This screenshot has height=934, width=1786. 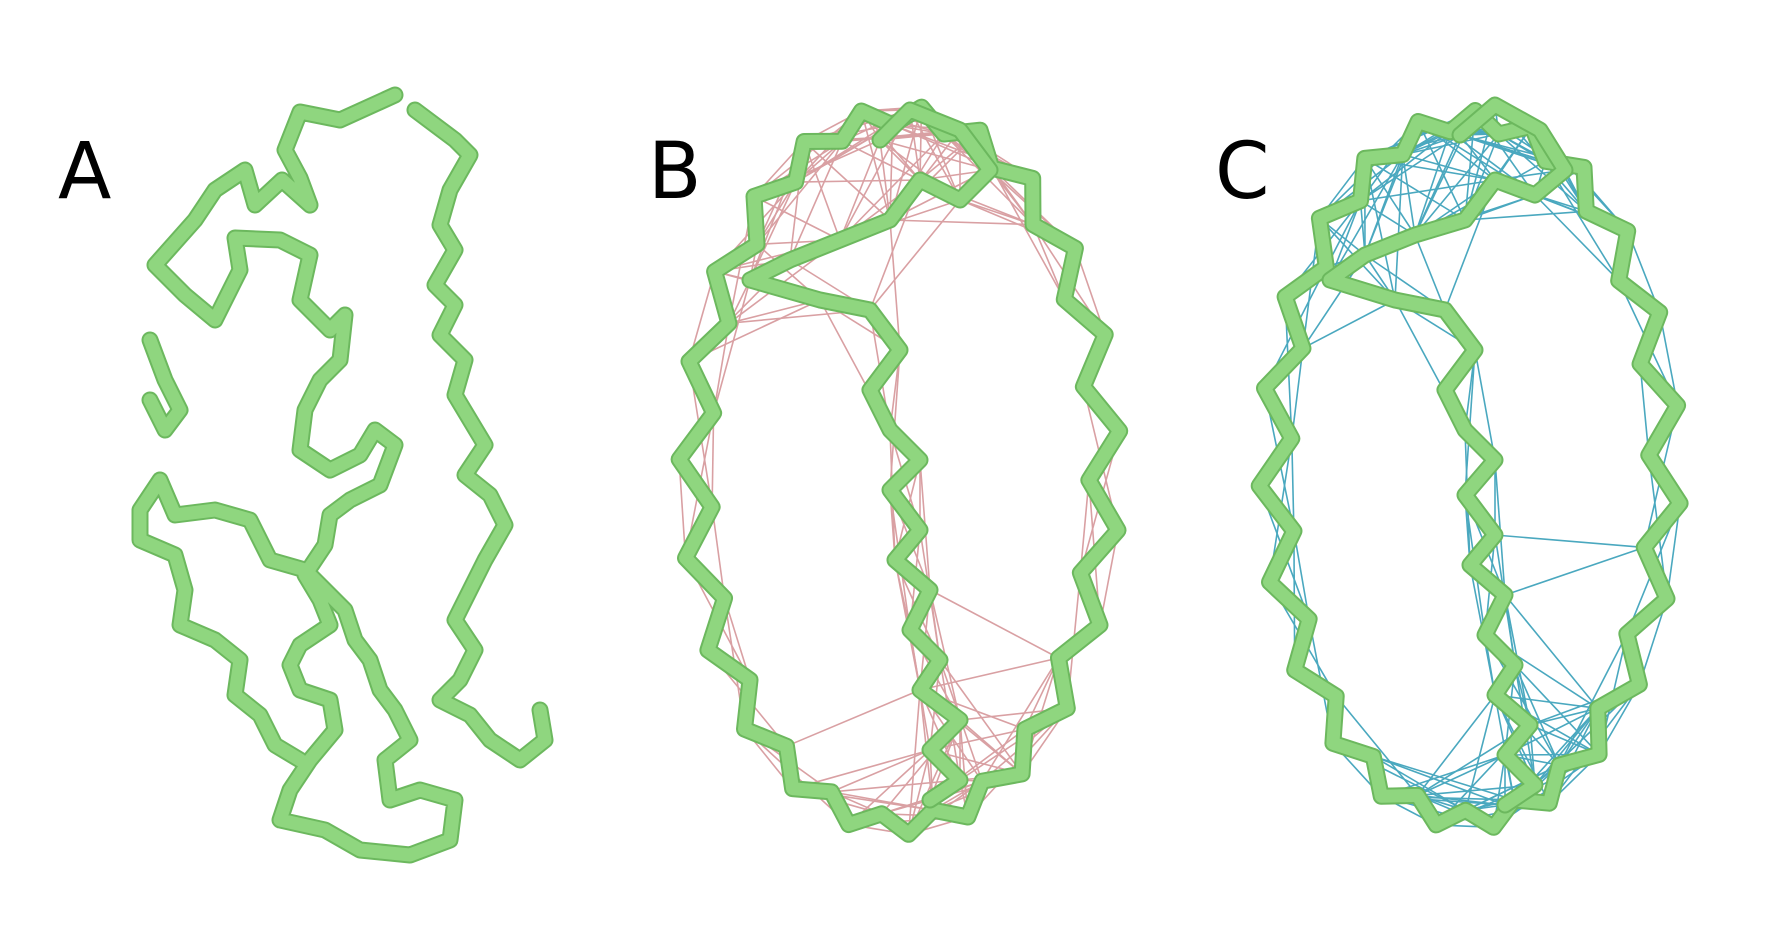 I want to click on panel-label-b: B, so click(x=675, y=172).